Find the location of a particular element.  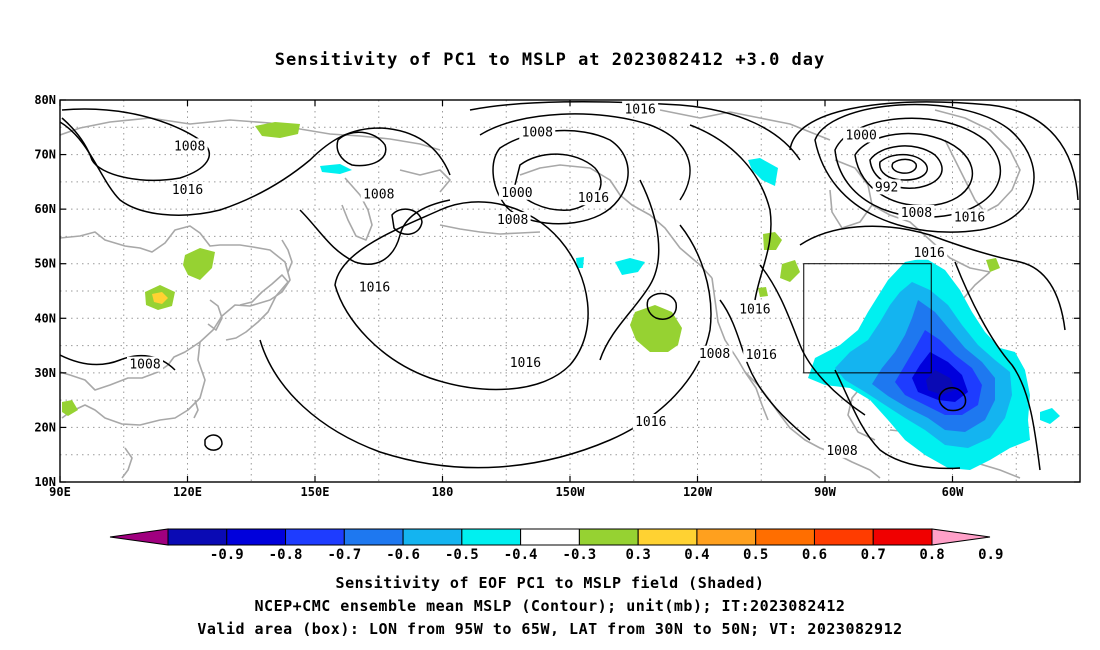

valid-area-box is located at coordinates (867, 318).